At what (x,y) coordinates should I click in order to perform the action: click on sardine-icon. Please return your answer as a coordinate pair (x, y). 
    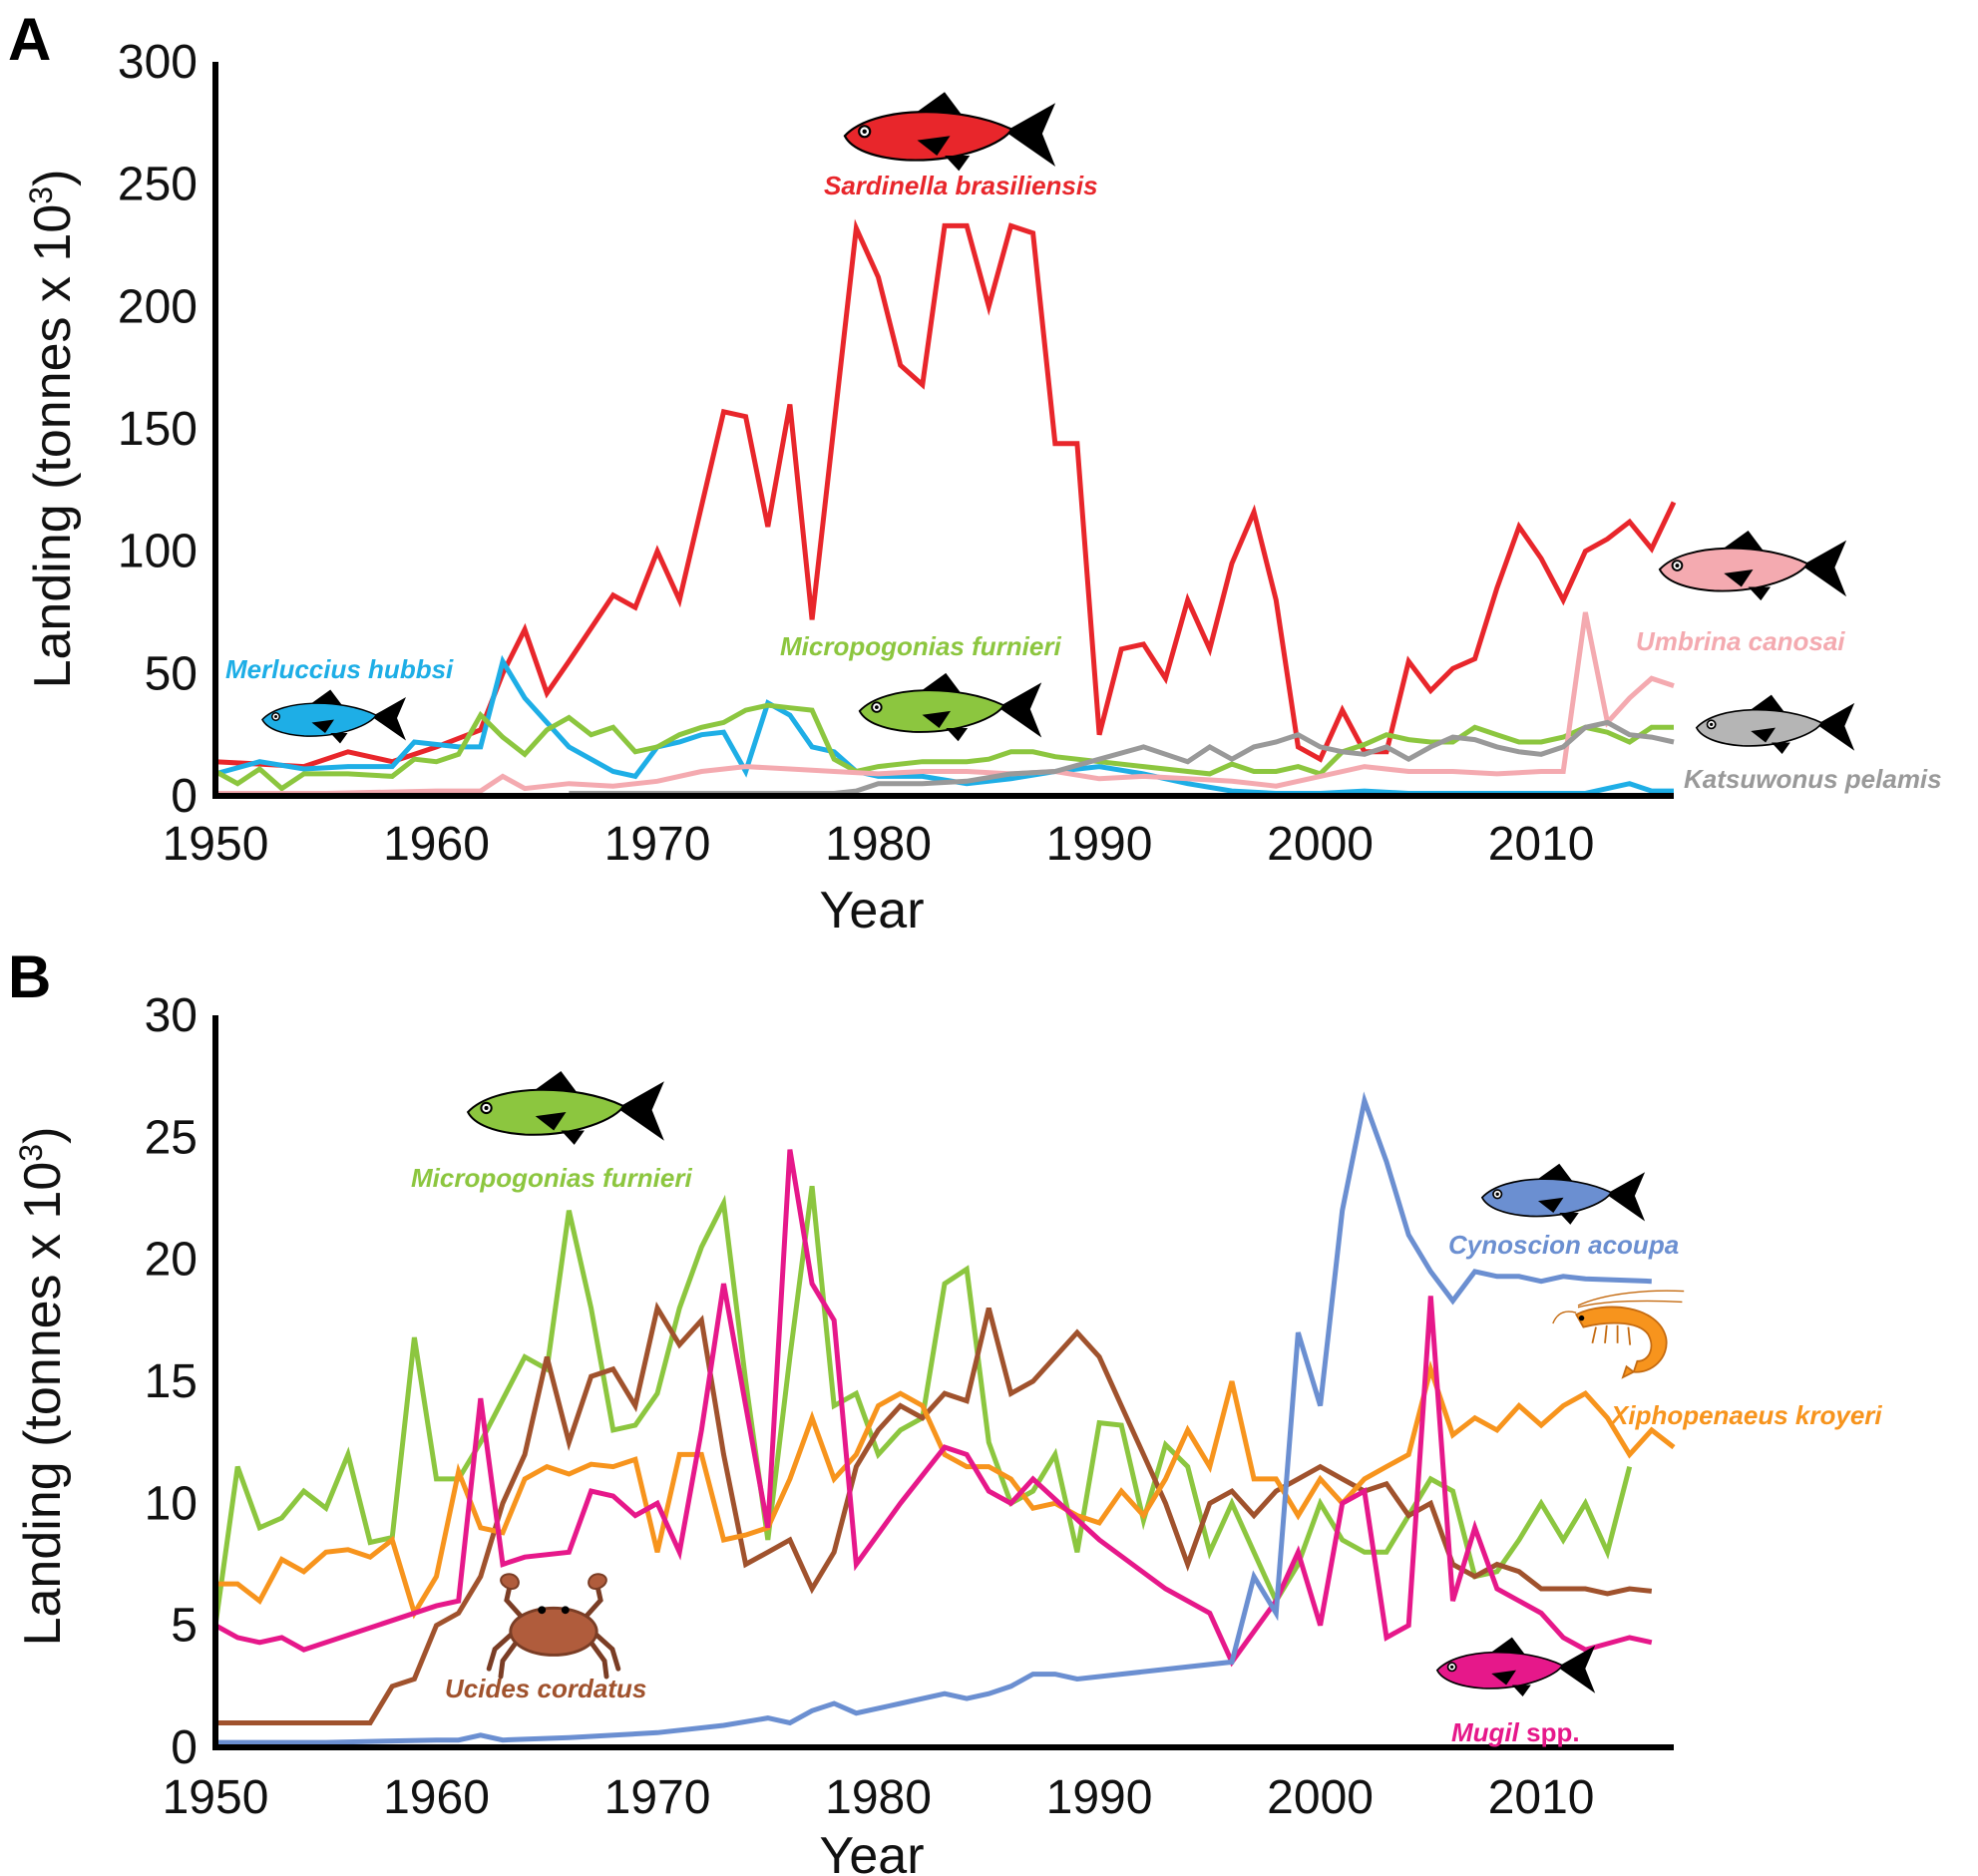
    Looking at the image, I should click on (950, 131).